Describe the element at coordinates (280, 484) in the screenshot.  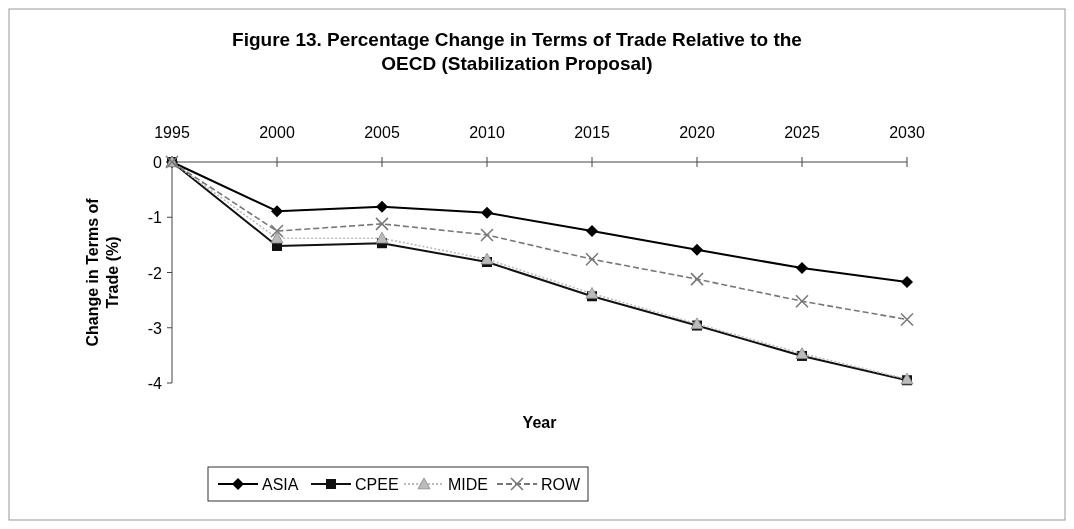
I see `legend-label: ASIA` at that location.